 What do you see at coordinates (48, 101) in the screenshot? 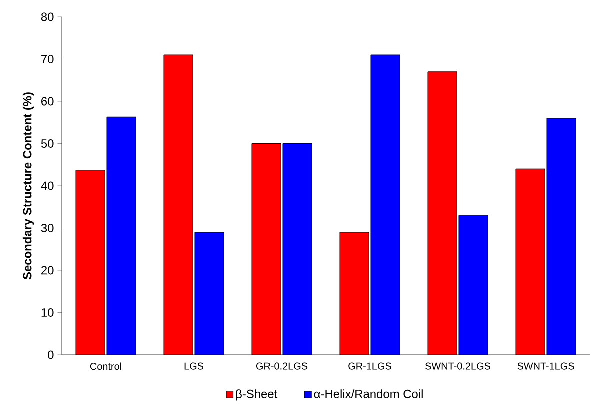
I see `y-tick-label: 60` at bounding box center [48, 101].